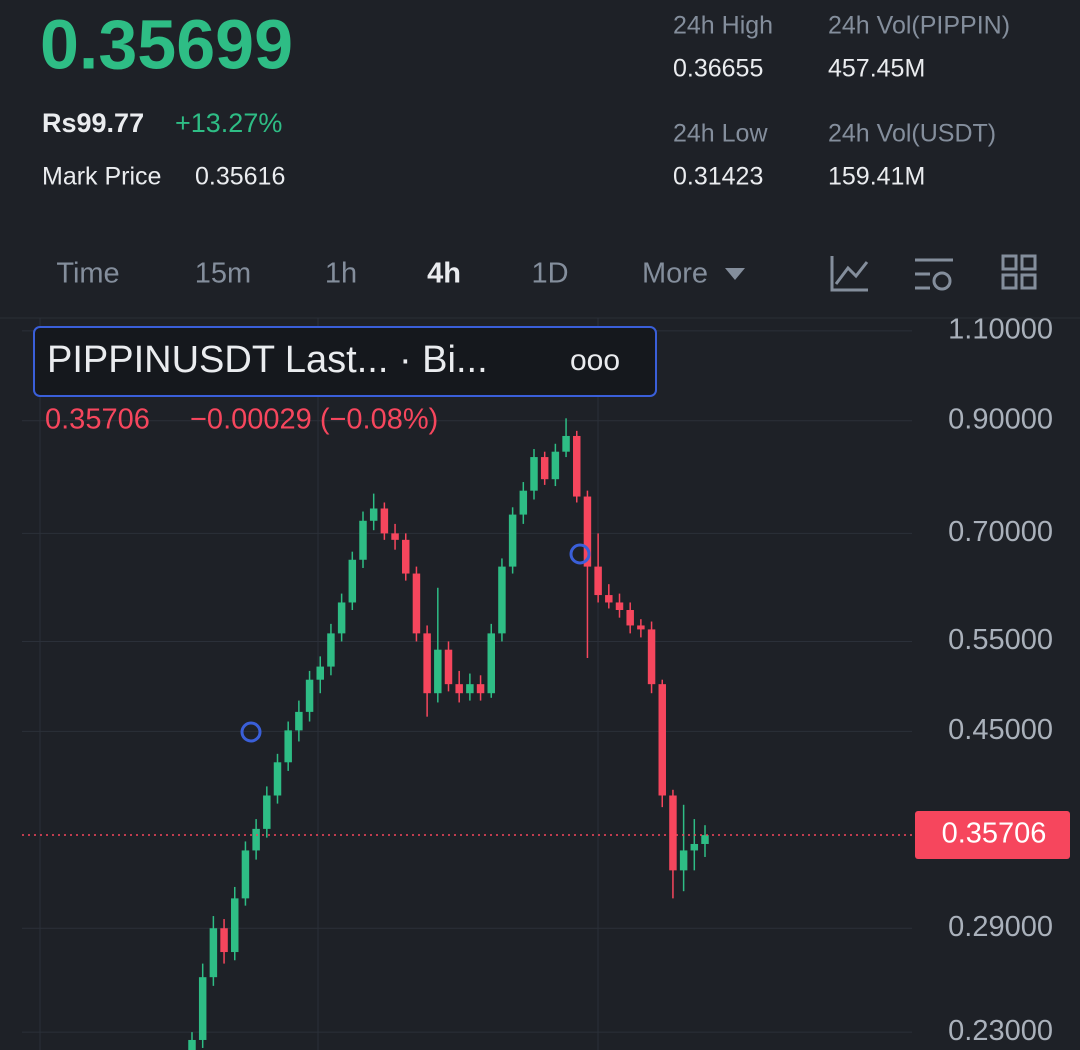 The height and width of the screenshot is (1050, 1080). I want to click on y-tick-label: 0.55000, so click(1000, 640).